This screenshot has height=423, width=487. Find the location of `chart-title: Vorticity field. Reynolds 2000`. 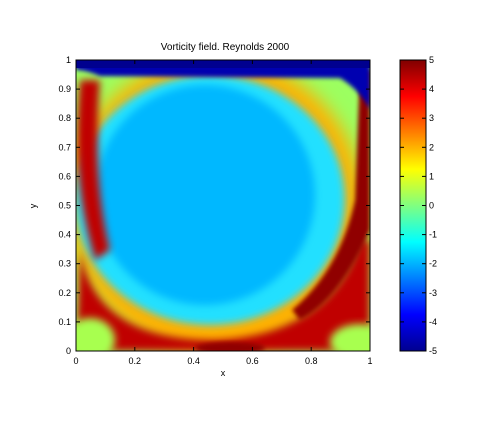

chart-title: Vorticity field. Reynolds 2000 is located at coordinates (225, 47).